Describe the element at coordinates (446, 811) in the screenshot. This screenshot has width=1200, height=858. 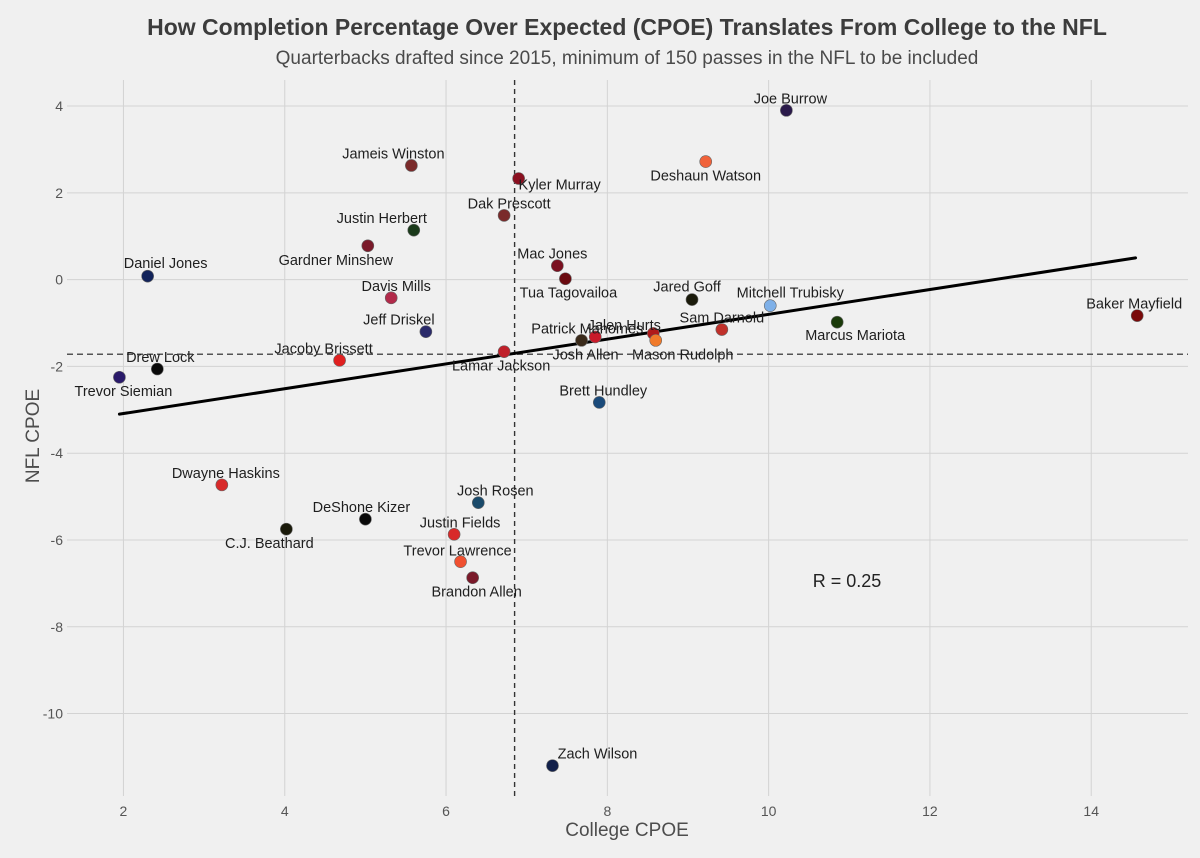
I see `x-tick-label: 6` at that location.